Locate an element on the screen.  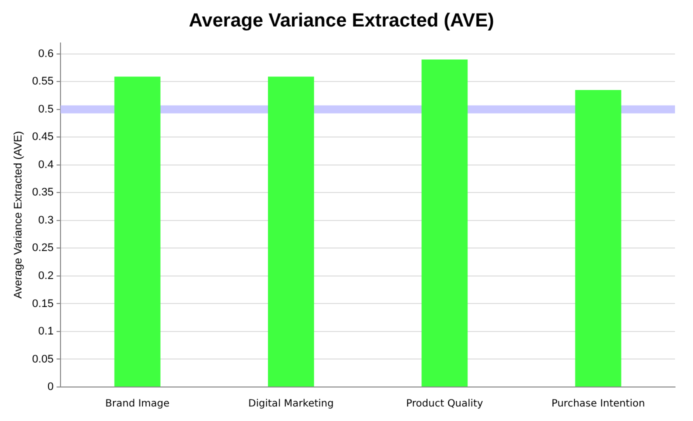
y-tick-label: 0.25 is located at coordinates (43, 248).